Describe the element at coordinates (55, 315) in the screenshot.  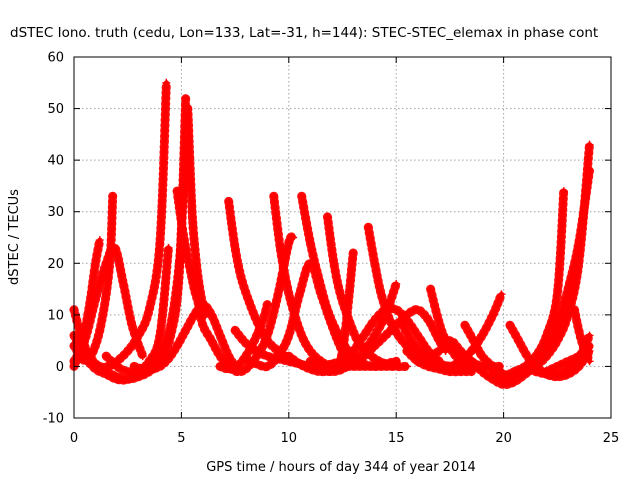
I see `y-tick-label: 10` at that location.